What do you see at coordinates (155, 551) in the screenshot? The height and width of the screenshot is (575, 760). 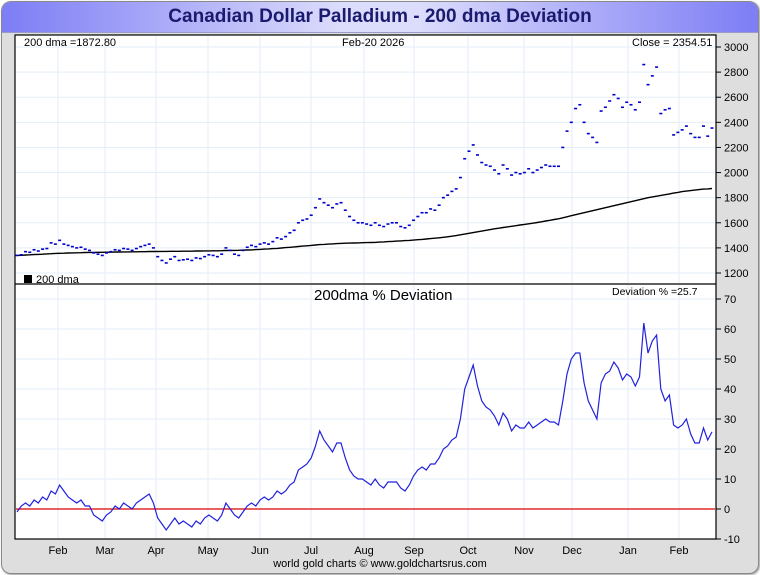 I see `x-tick-label: Apr` at bounding box center [155, 551].